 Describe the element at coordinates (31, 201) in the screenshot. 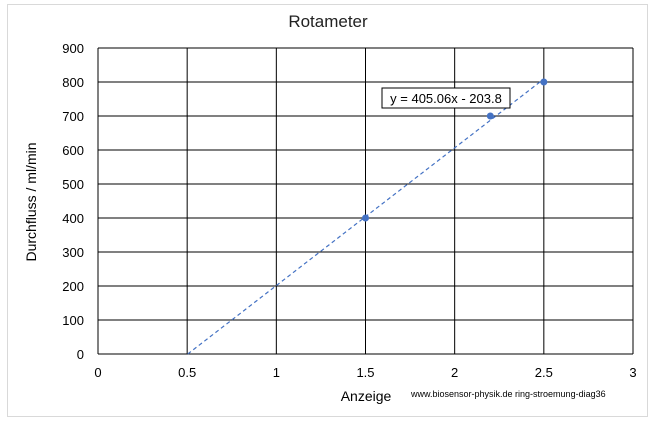

I see `y-axis-label: Durchfluss / ml/min` at that location.